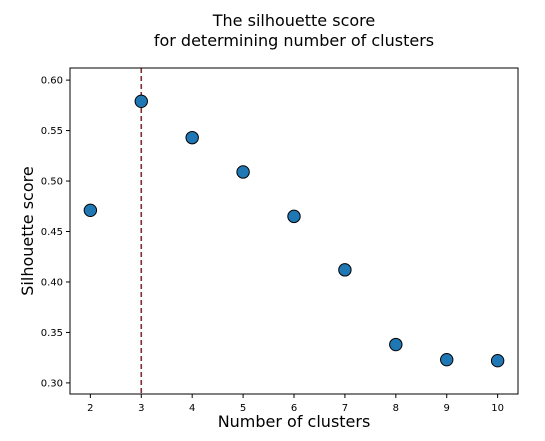 The image size is (545, 441). Describe the element at coordinates (52, 383) in the screenshot. I see `y-tick-label: 0.30` at that location.